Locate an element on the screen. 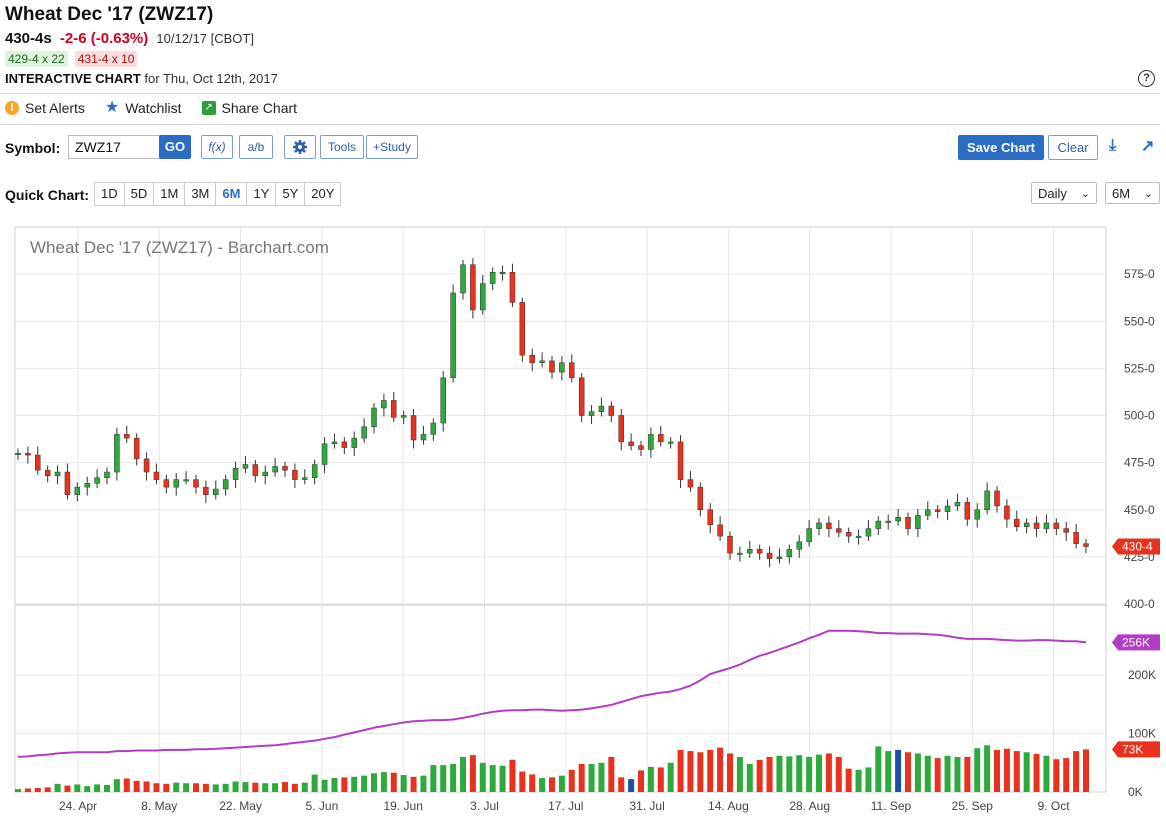  period-select: 6M ⌄ is located at coordinates (1132, 193).